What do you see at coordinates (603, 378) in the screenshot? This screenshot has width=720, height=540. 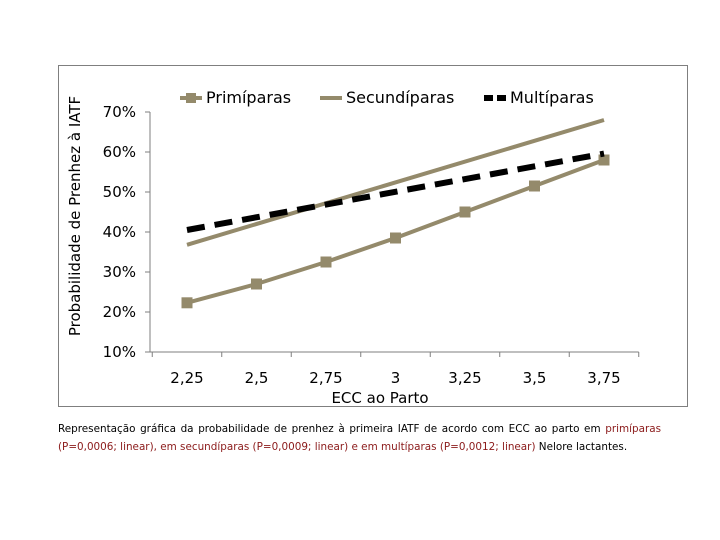 I see `x-tick-label: 3,75` at bounding box center [603, 378].